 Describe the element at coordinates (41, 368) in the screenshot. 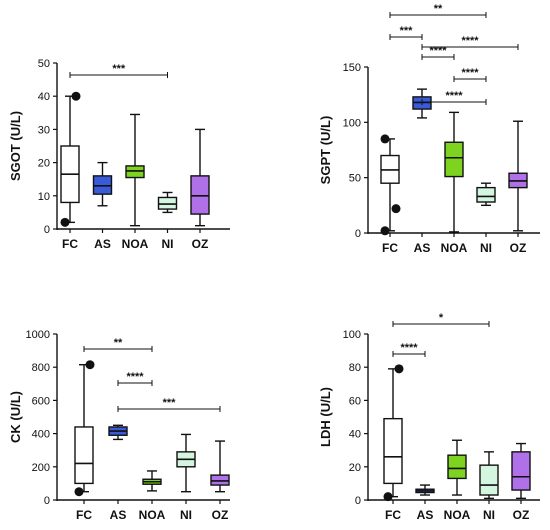

I see `y-tick-label: 800` at that location.